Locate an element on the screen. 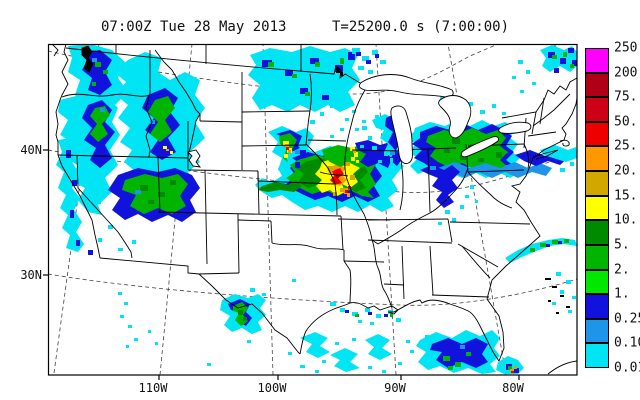  precip-blob-green is located at coordinates (100, 124).